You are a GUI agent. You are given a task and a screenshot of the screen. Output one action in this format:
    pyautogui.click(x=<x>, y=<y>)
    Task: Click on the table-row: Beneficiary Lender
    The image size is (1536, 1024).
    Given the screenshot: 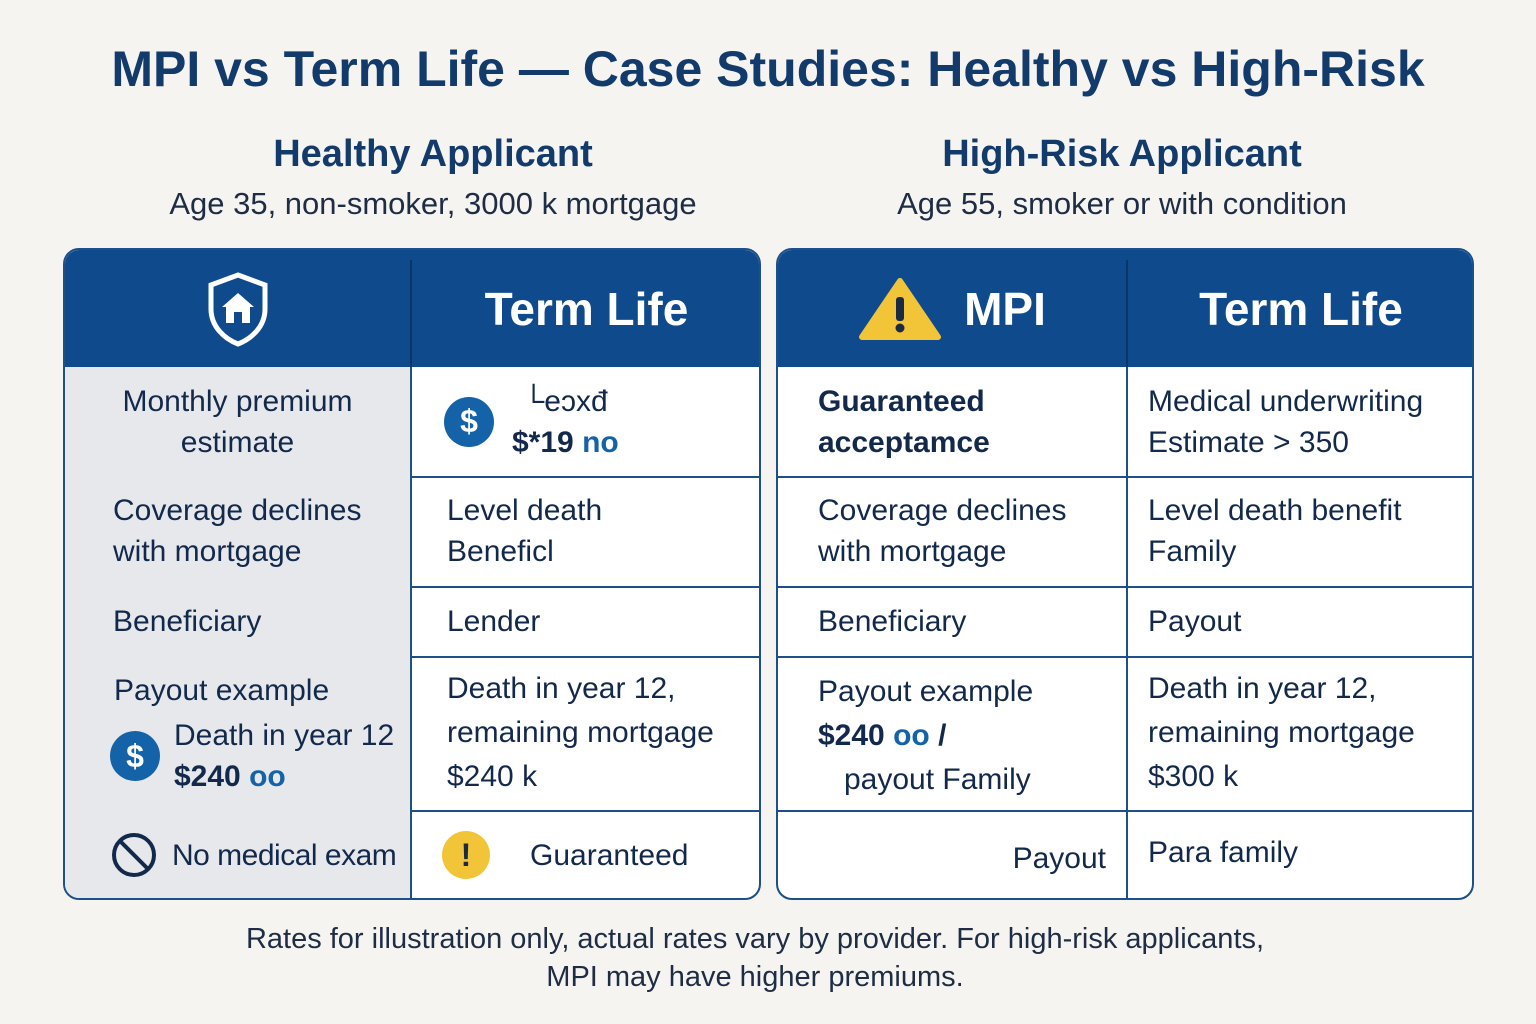 What is the action you would take?
    pyautogui.click(x=412, y=621)
    